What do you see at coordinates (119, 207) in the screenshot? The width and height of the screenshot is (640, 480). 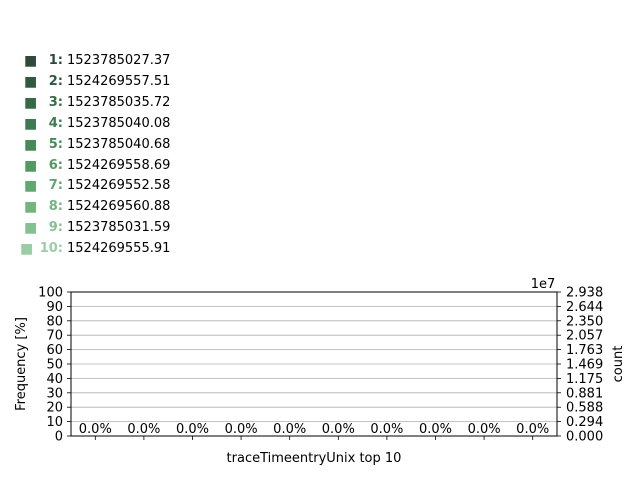 I see `legend-value: 1524269560.88` at bounding box center [119, 207].